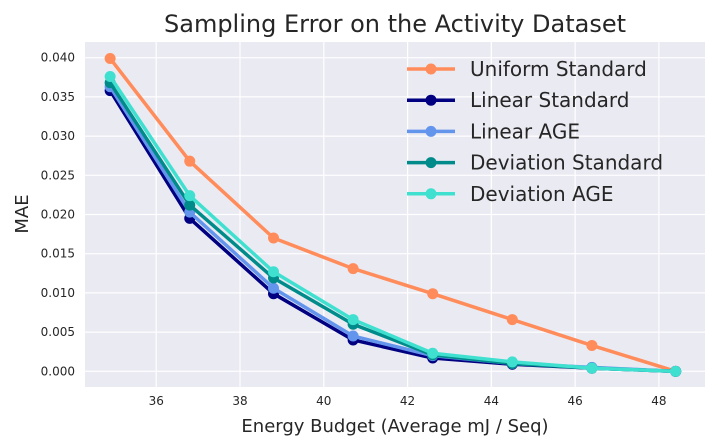 The width and height of the screenshot is (714, 446). I want to click on y-tick-label: 0.020, so click(58, 215).